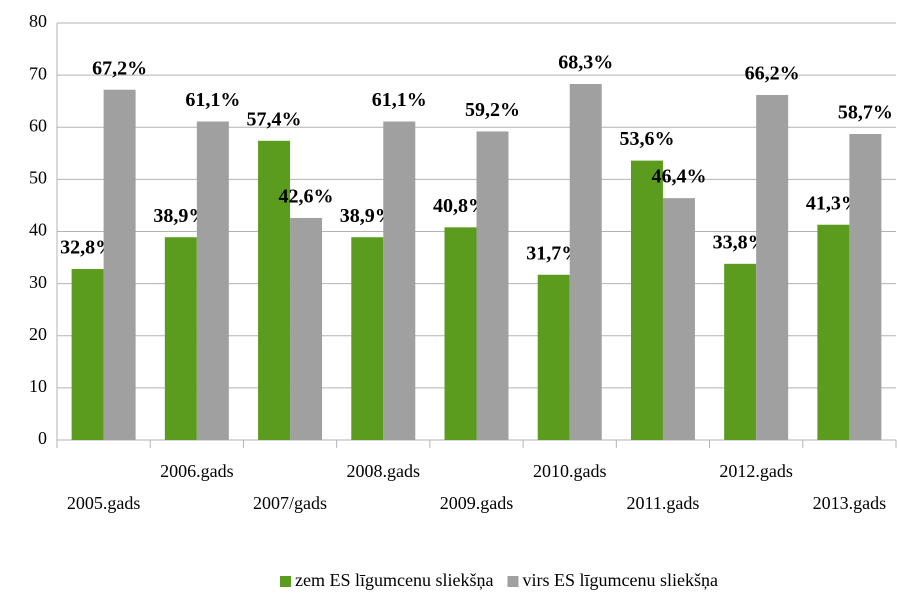  What do you see at coordinates (460, 206) in the screenshot?
I see `value-label: 40,8%` at bounding box center [460, 206].